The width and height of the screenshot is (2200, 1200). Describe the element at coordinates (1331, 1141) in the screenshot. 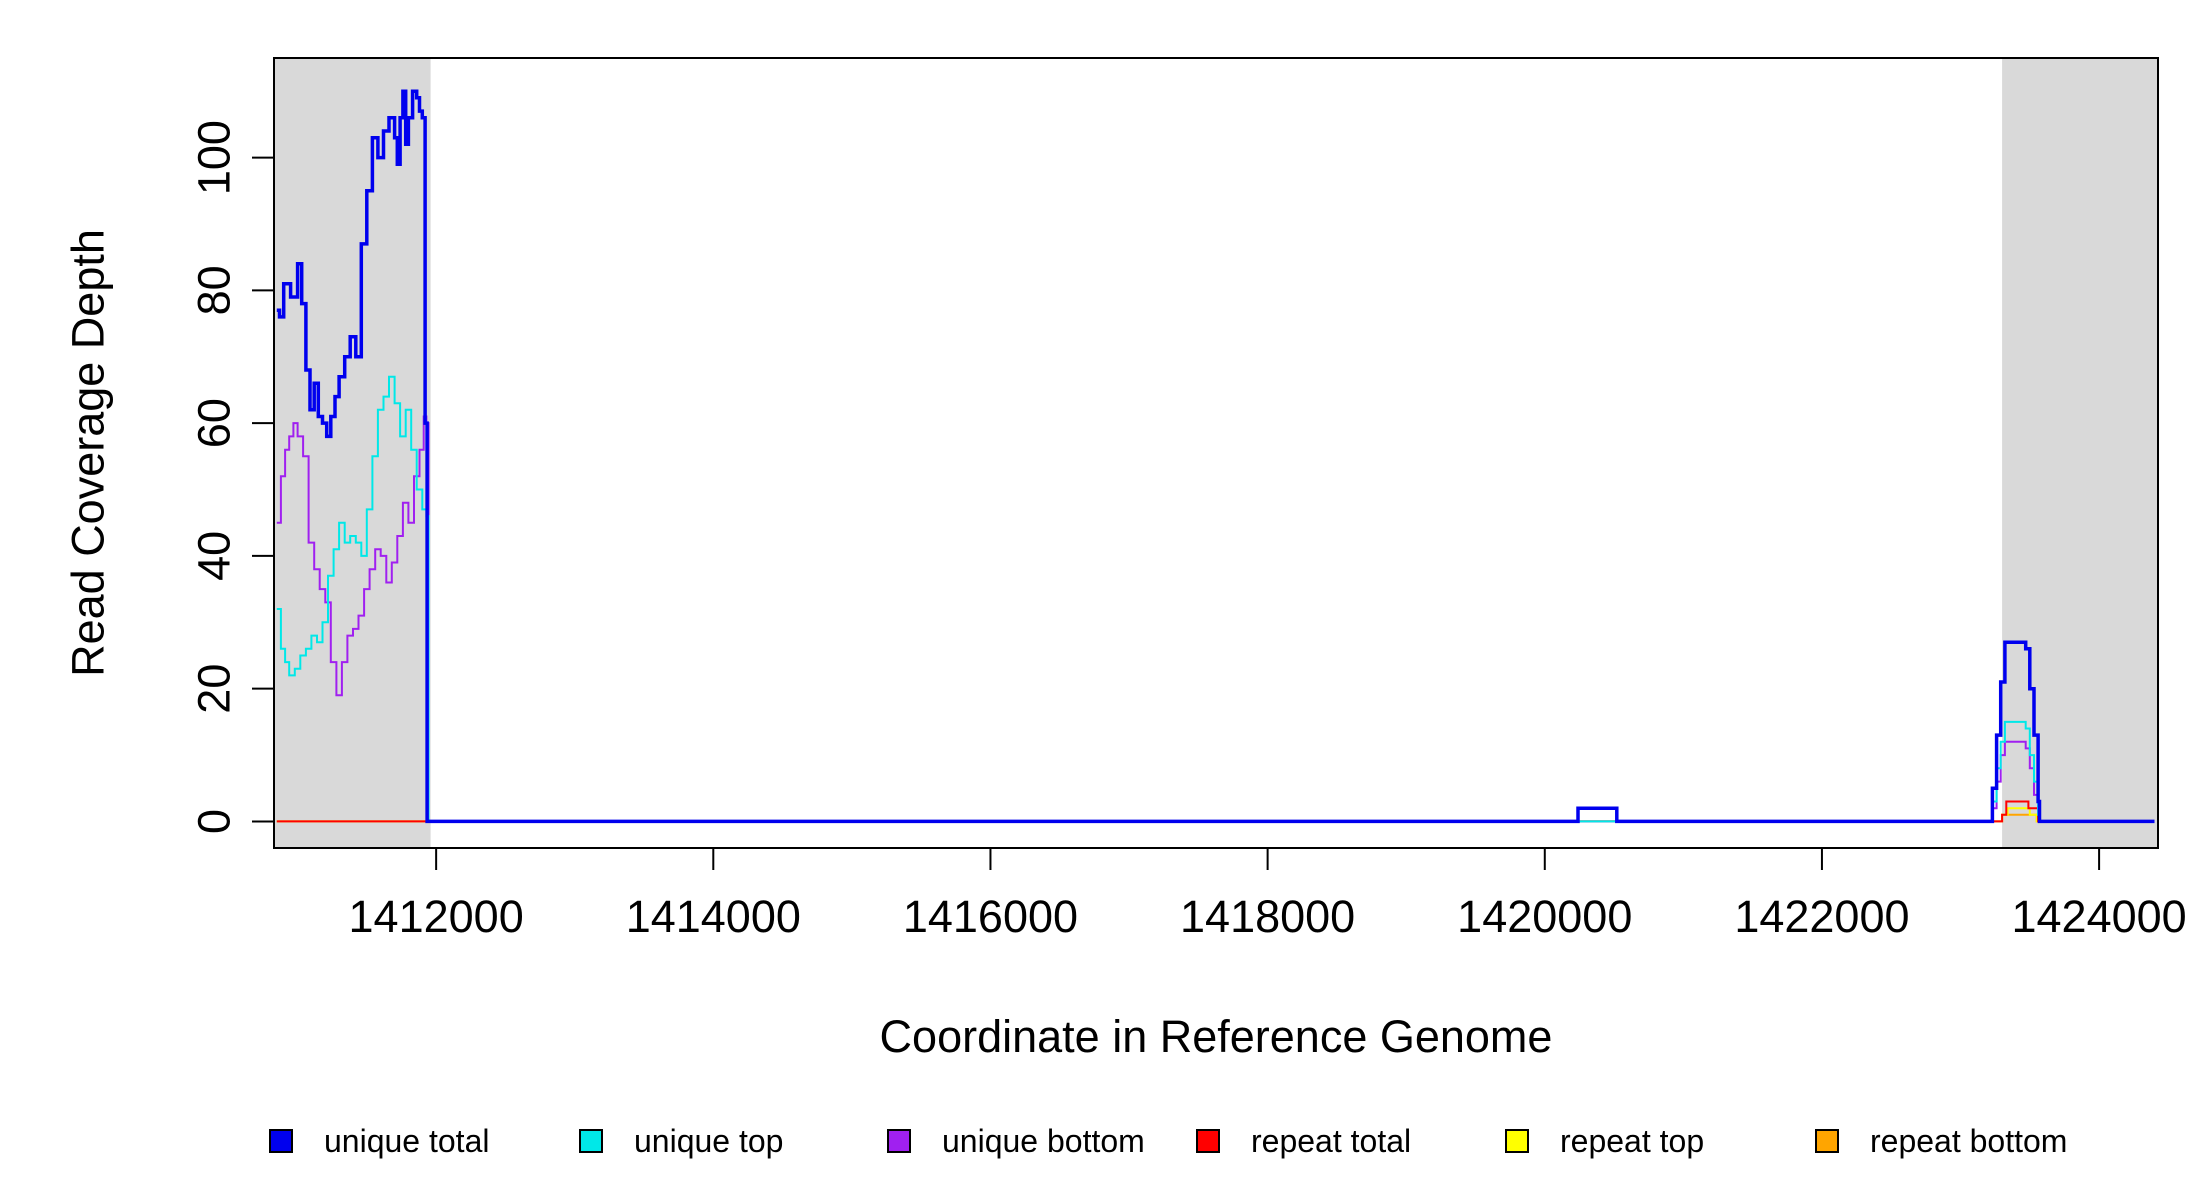

I see `legend-label-repeat-total: repeat total` at that location.